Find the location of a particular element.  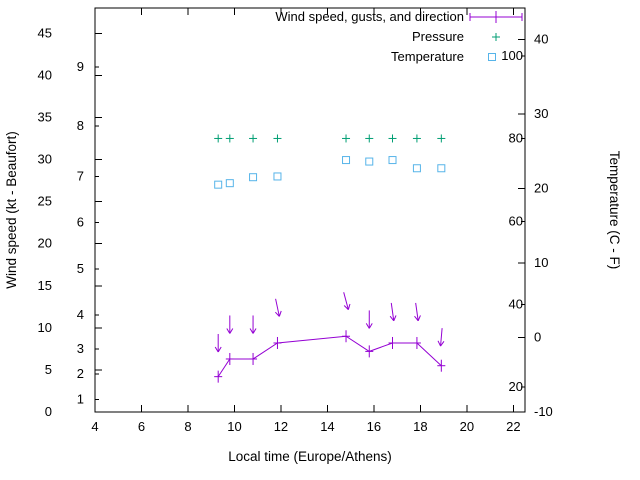

beaufort-tick-label: 7 is located at coordinates (80, 175).